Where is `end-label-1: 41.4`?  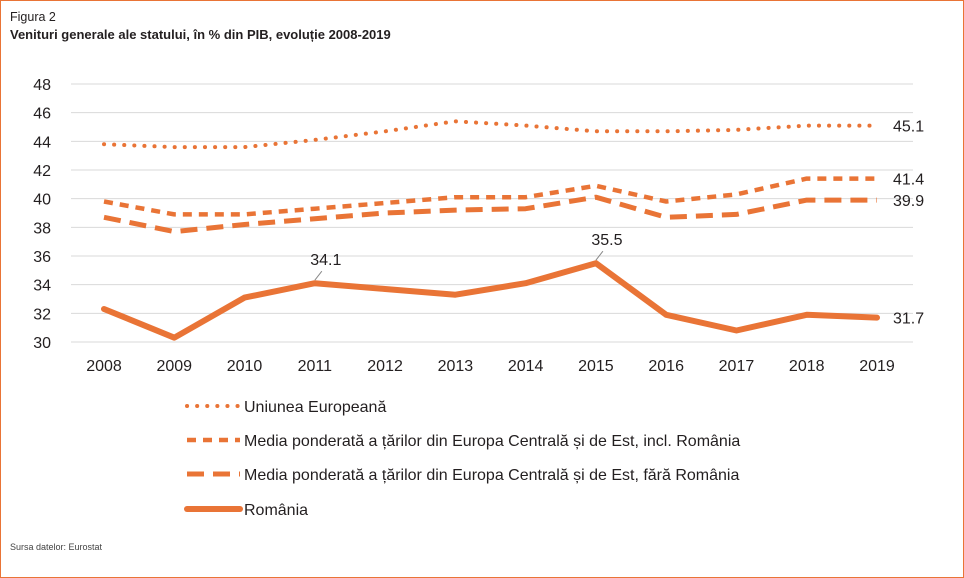 end-label-1: 41.4 is located at coordinates (908, 180).